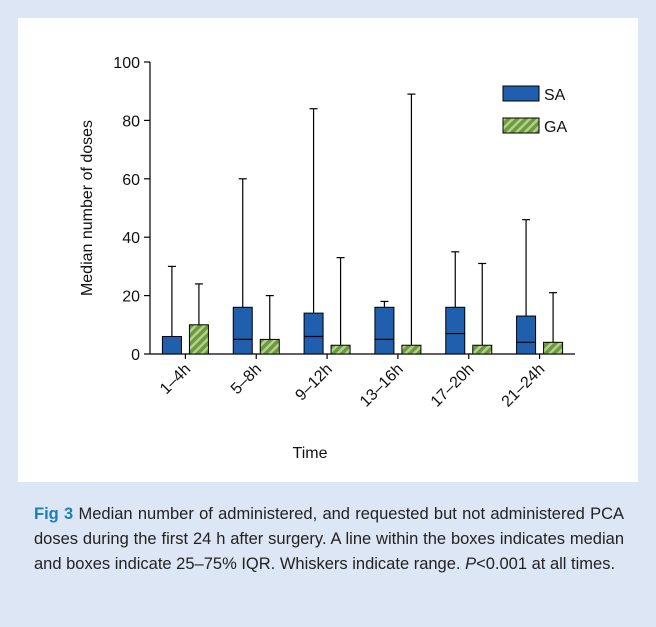 Image resolution: width=656 pixels, height=627 pixels. What do you see at coordinates (54, 514) in the screenshot?
I see `caption-label: Fig 3` at bounding box center [54, 514].